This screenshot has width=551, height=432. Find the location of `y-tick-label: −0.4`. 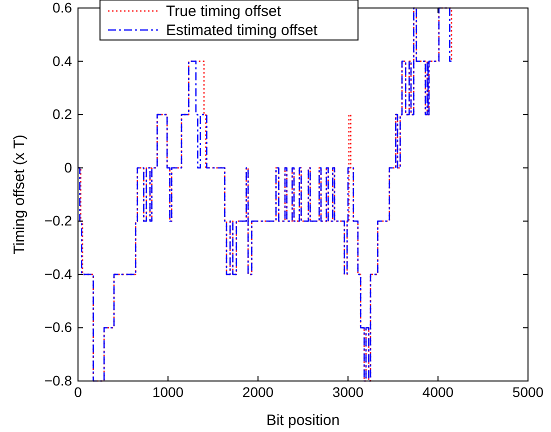

y-tick-label: −0.4 is located at coordinates (58, 274).